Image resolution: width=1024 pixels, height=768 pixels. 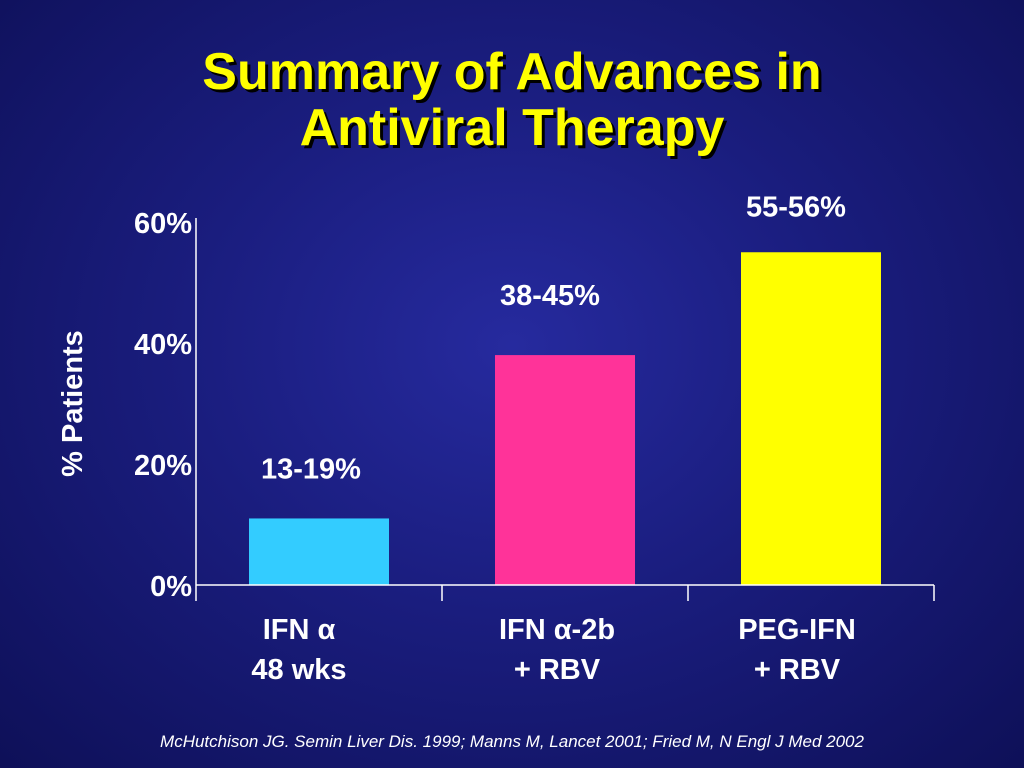 I want to click on category-label-2-line-2: + RBV, so click(x=557, y=670).